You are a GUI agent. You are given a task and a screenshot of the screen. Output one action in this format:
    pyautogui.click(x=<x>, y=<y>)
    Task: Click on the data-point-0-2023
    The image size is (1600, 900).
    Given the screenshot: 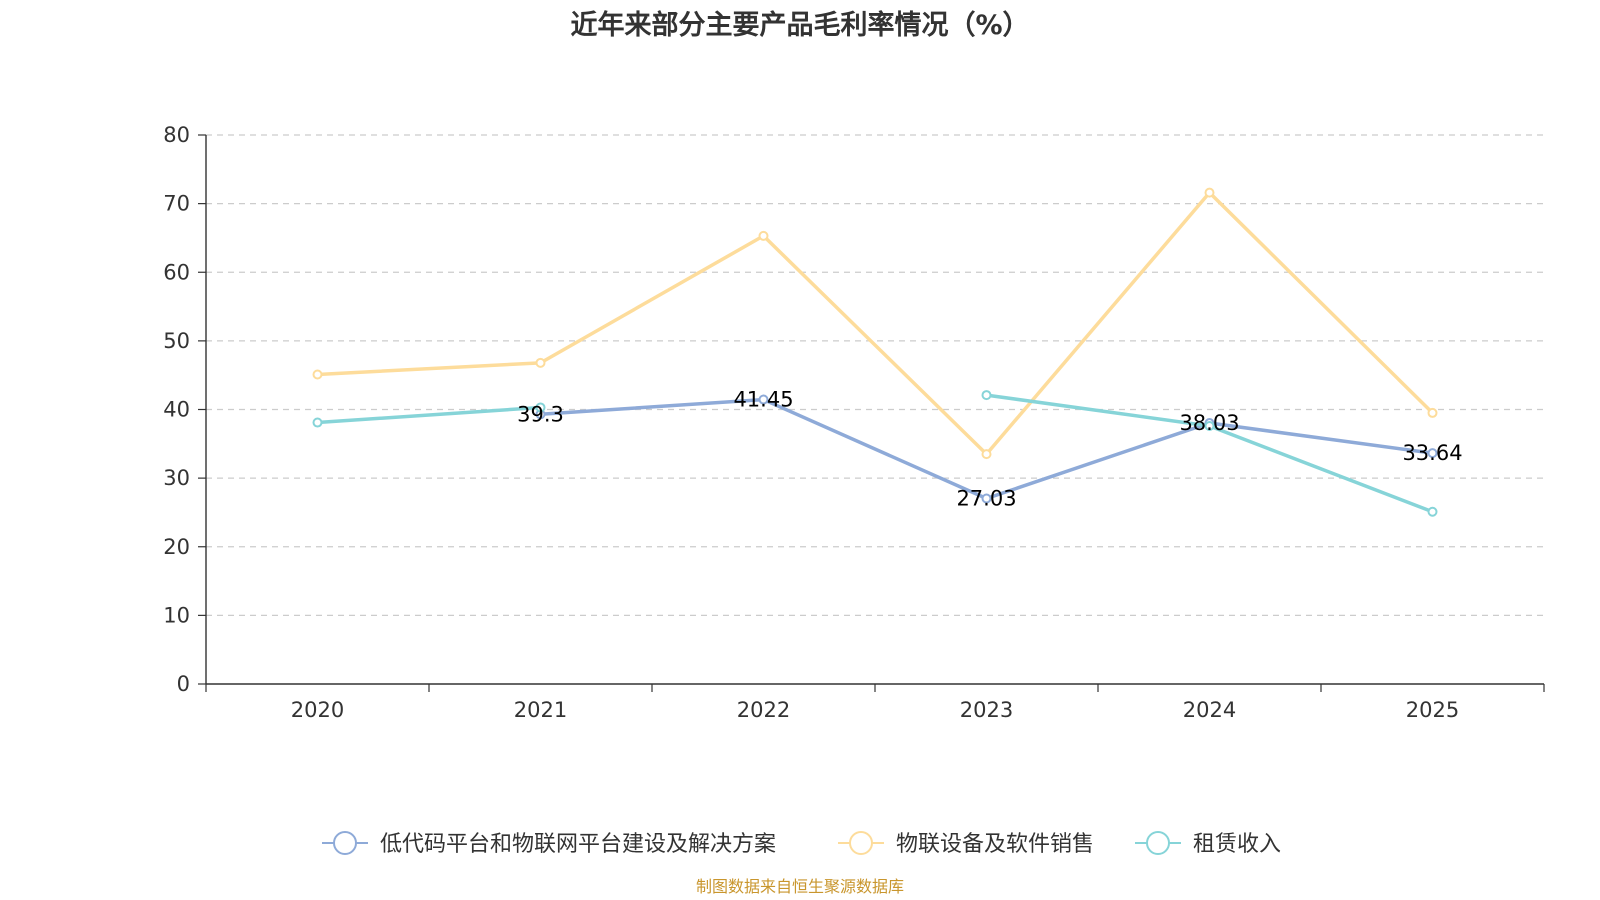 What is the action you would take?
    pyautogui.click(x=986, y=498)
    